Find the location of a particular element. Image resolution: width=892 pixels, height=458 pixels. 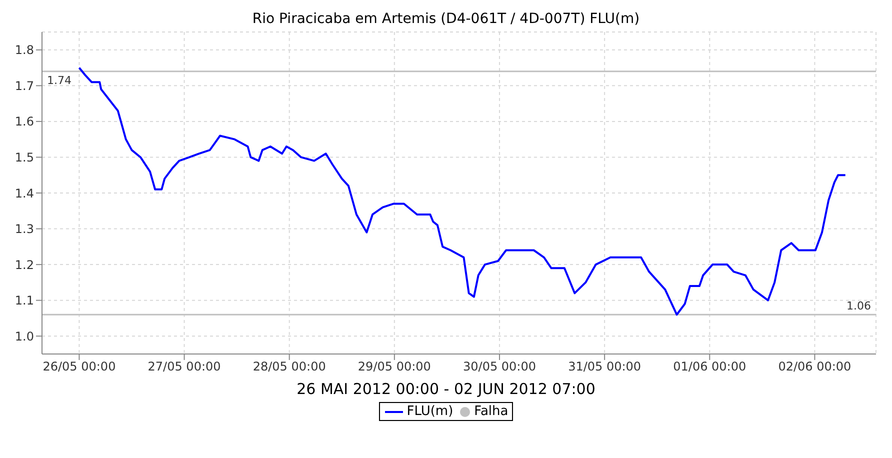

y-tick-label: 1.5 is located at coordinates (24, 157).